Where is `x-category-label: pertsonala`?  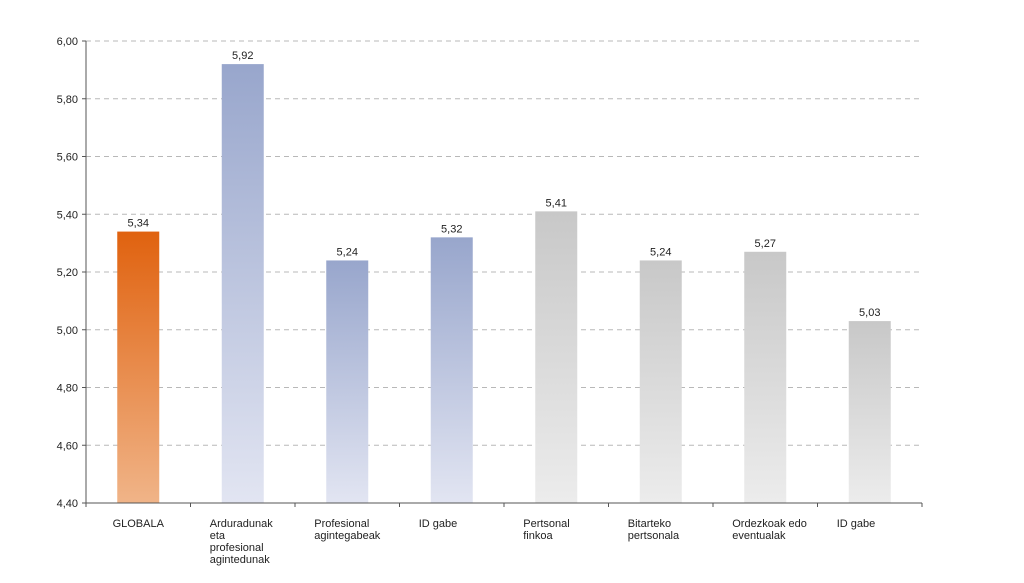 x-category-label: pertsonala is located at coordinates (654, 536).